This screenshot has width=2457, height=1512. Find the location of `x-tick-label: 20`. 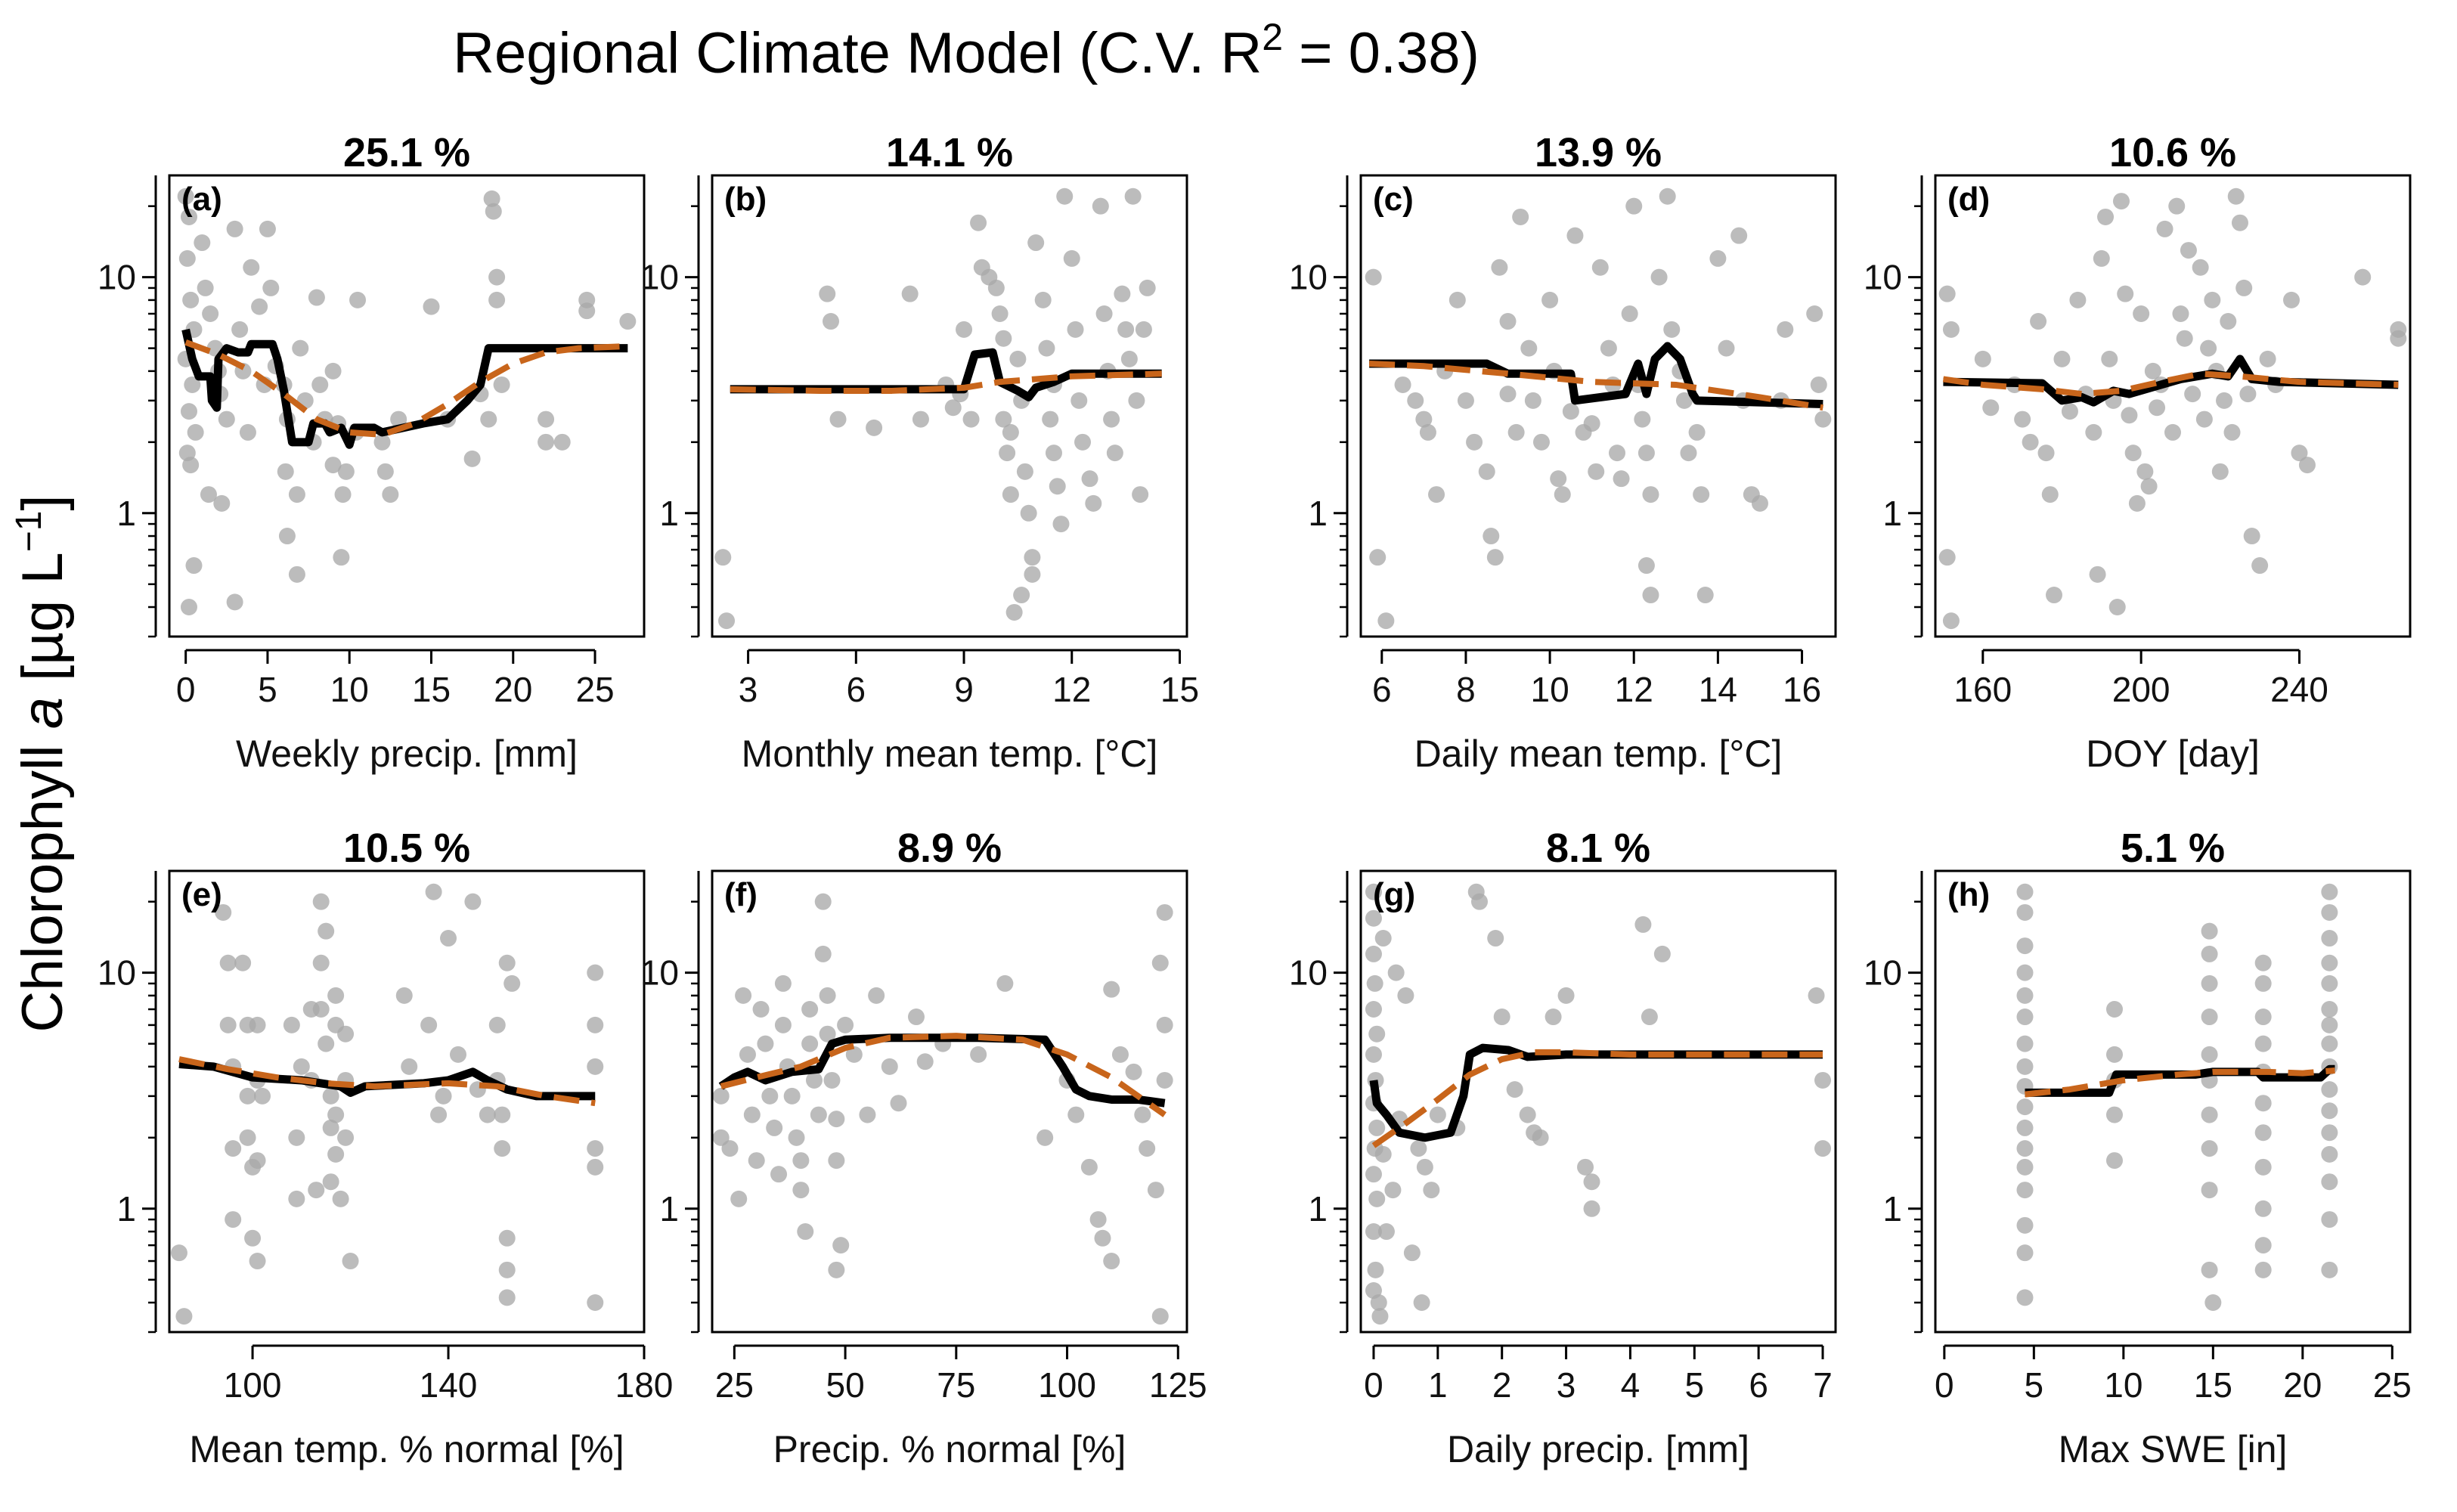

x-tick-label: 20 is located at coordinates (2303, 1385).